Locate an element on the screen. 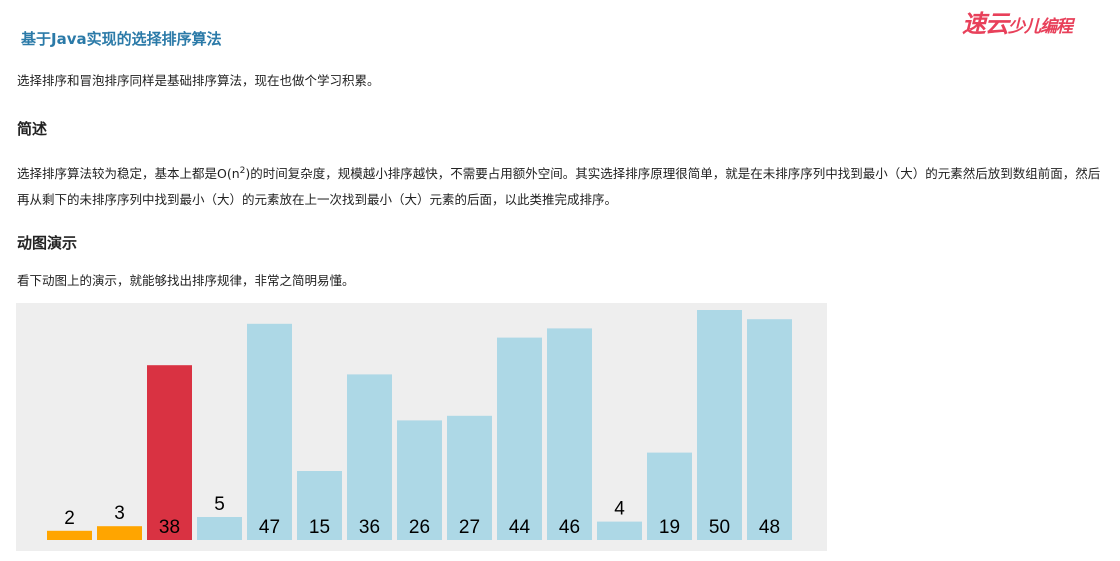 This screenshot has width=1120, height=561. bar-label: 36 is located at coordinates (369, 527).